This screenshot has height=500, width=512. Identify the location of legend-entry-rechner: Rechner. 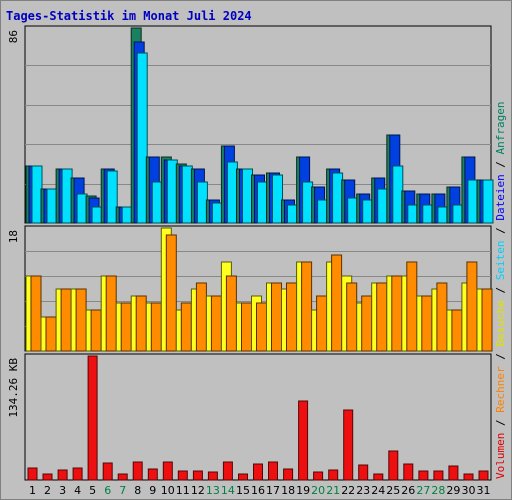
(500, 389).